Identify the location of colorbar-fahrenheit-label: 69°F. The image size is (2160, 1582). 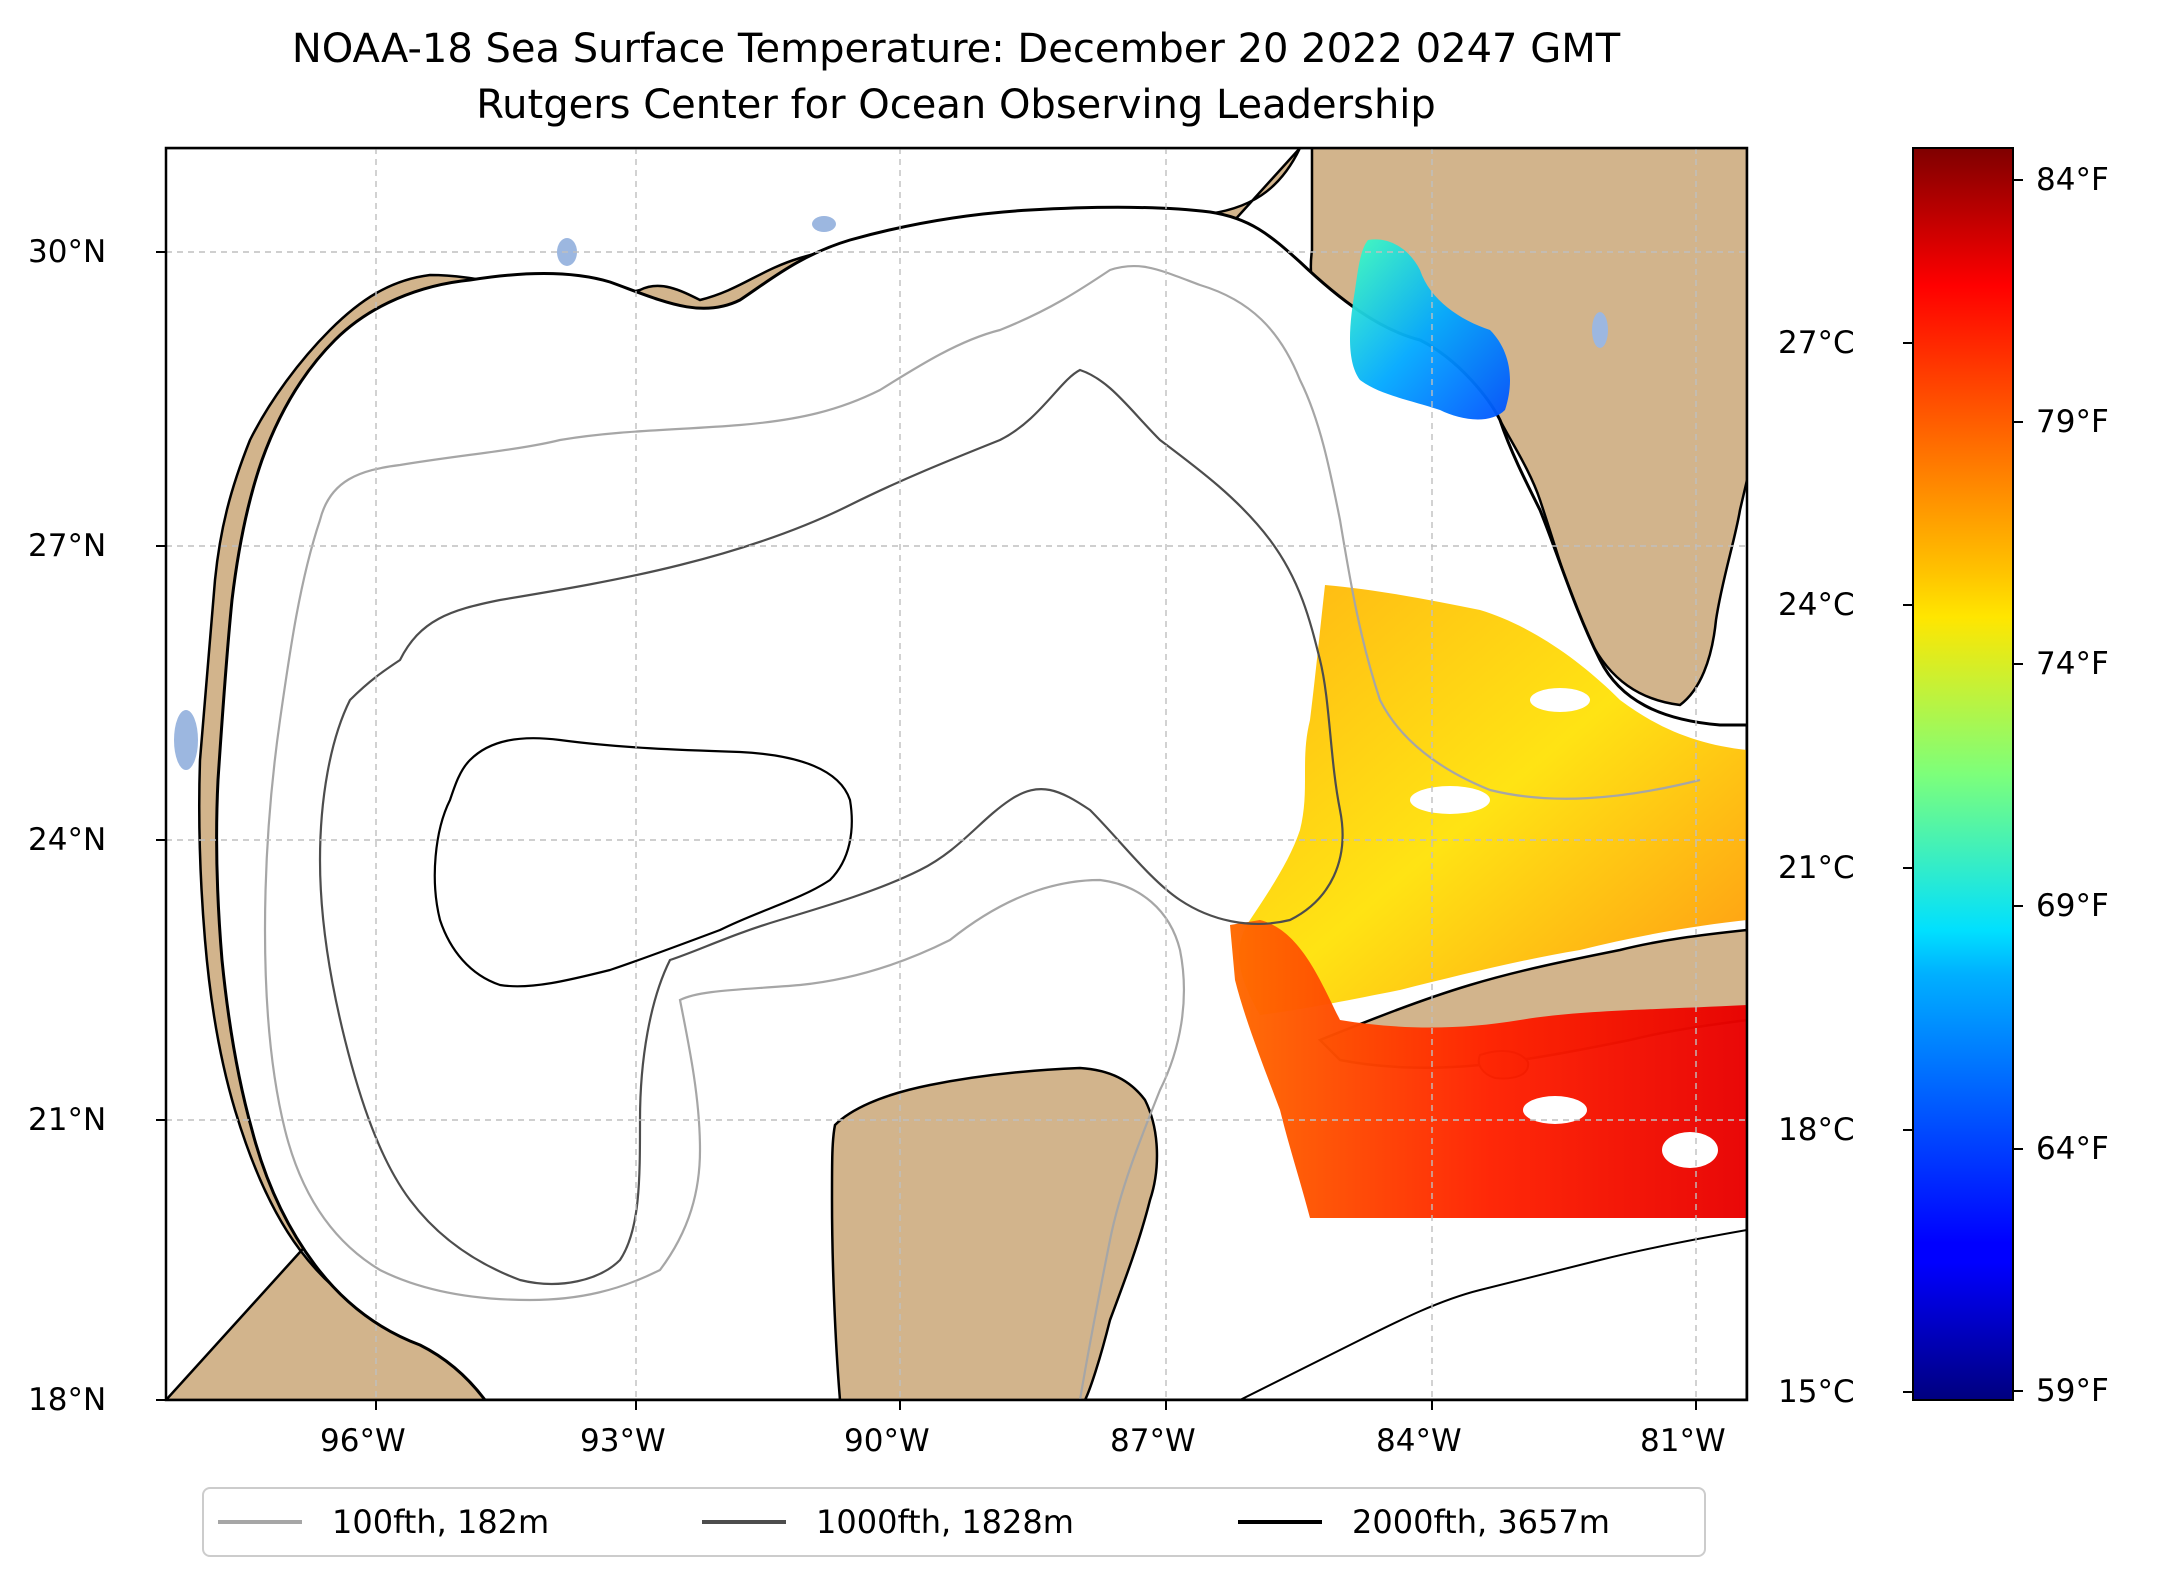
(2072, 906).